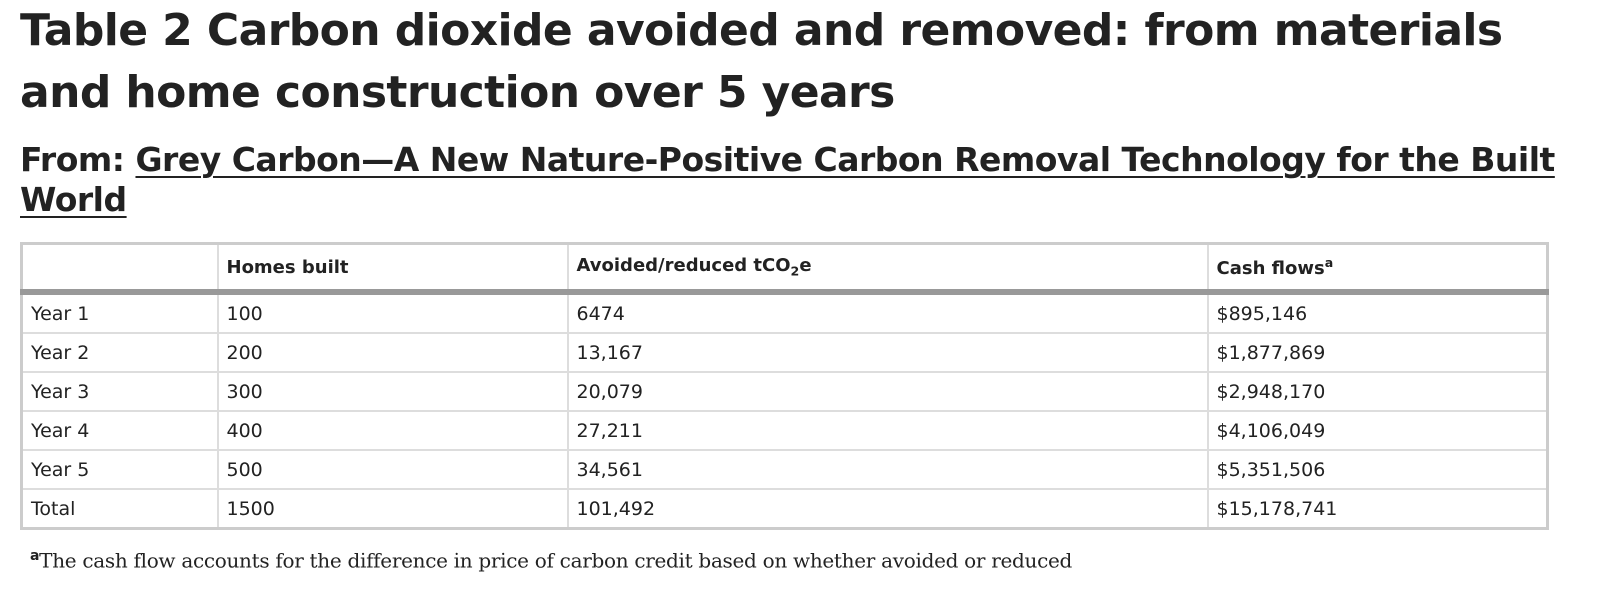 The image size is (1600, 598). I want to click on header-cell: Avoided/reduced tCO2e, so click(887, 268).